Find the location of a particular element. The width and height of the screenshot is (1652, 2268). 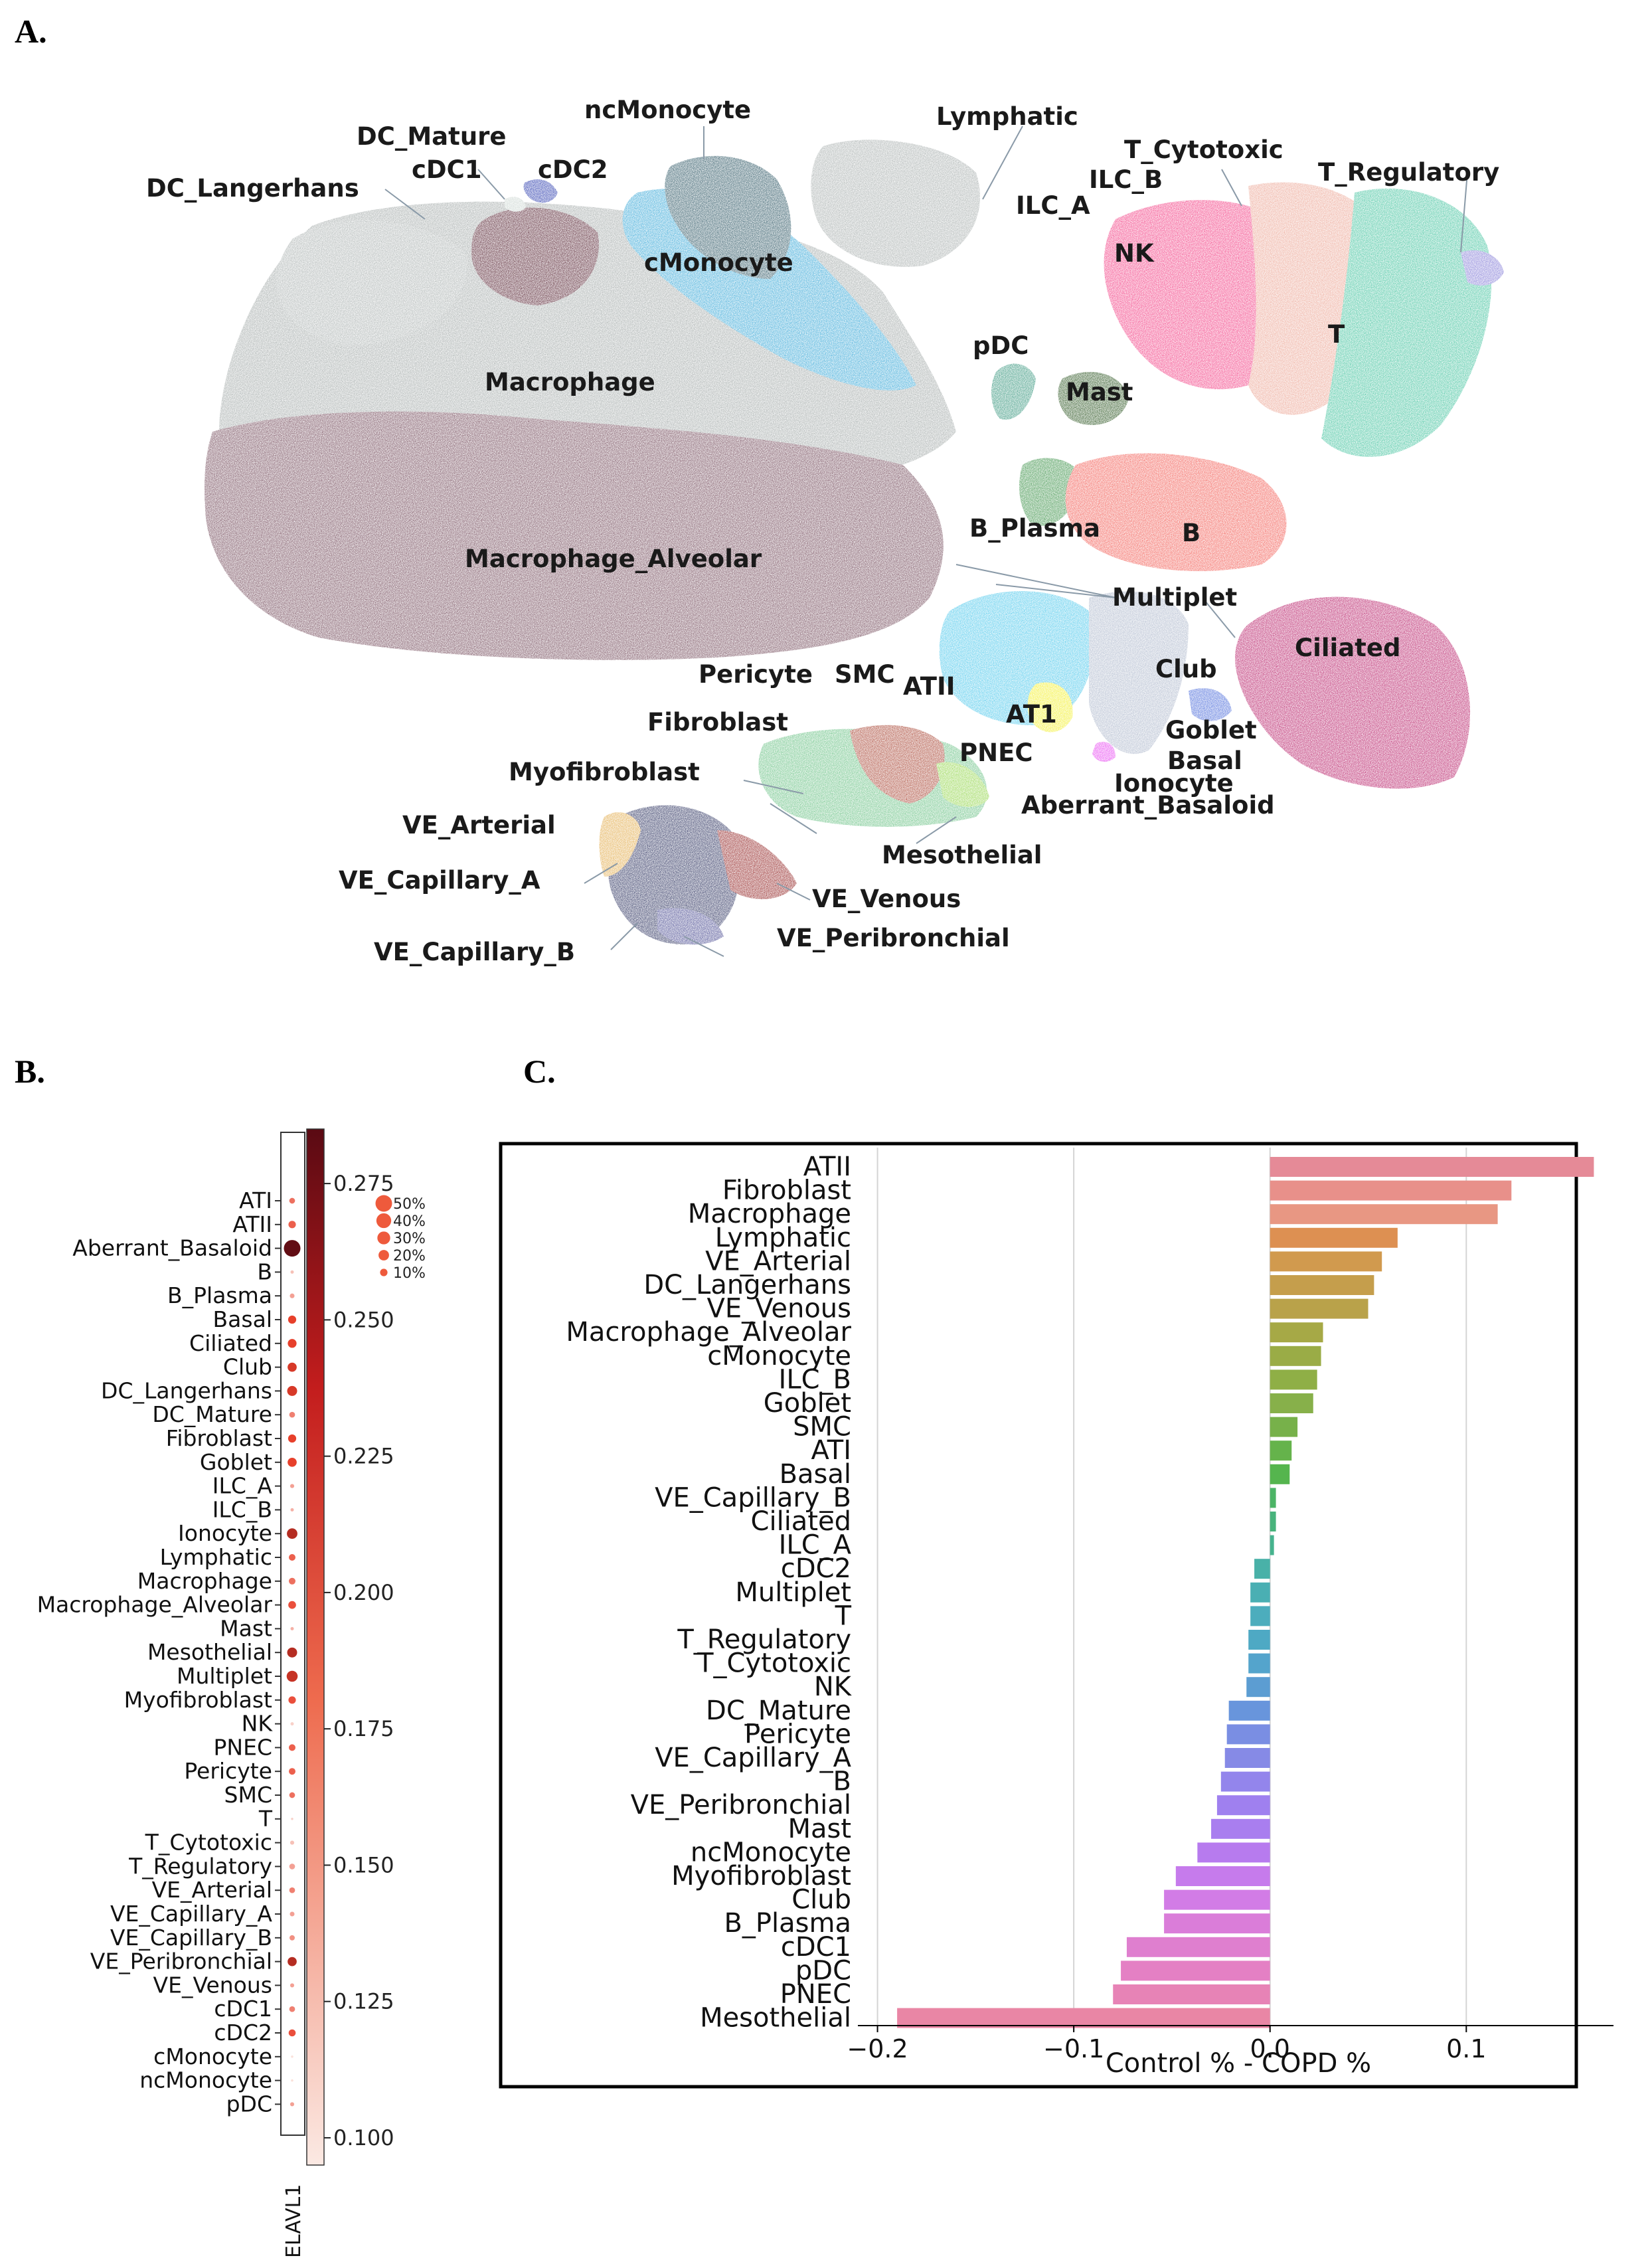

bar-club is located at coordinates (1217, 1899).